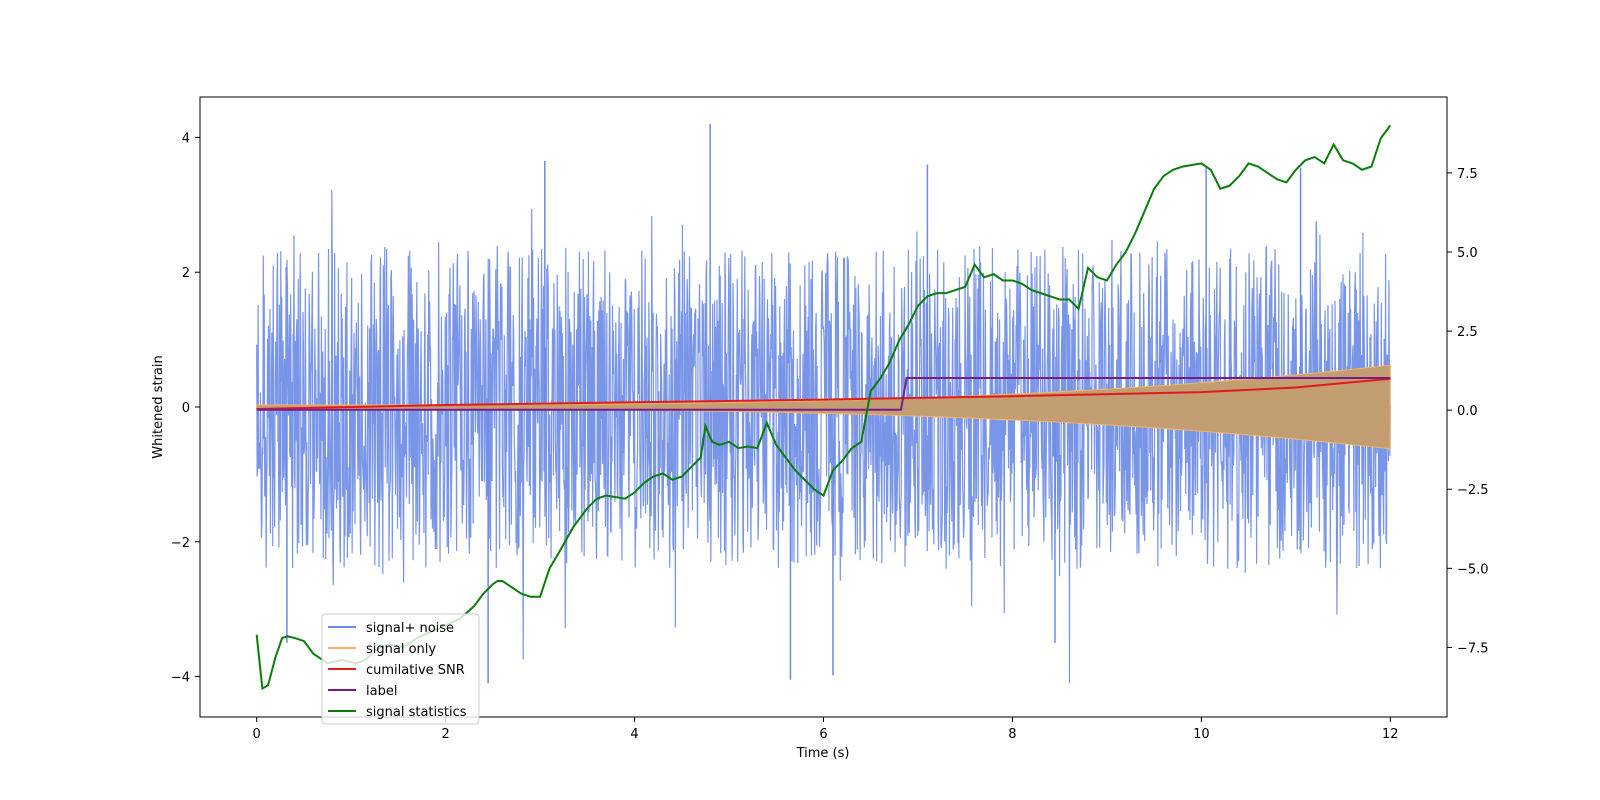 This screenshot has width=1600, height=800. Describe the element at coordinates (180, 543) in the screenshot. I see `y-tick-label: −2` at that location.